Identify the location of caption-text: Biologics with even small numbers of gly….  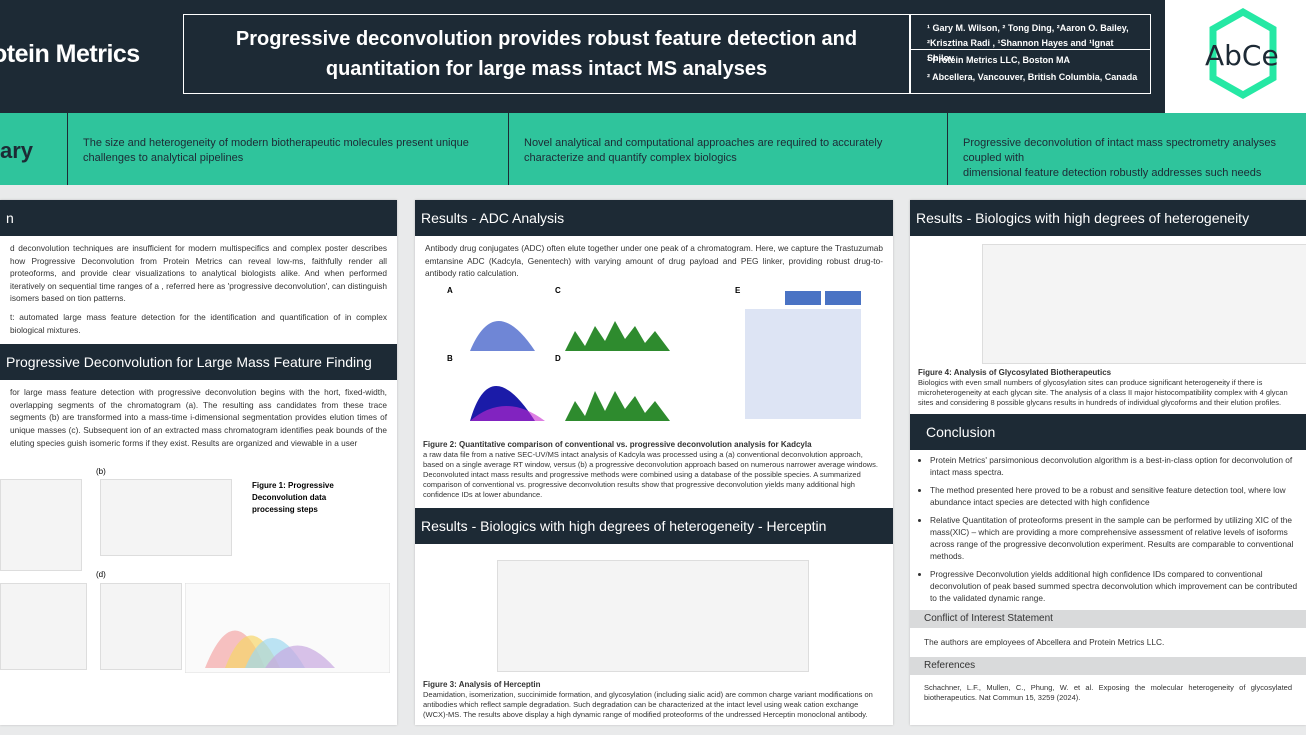
(1103, 392).